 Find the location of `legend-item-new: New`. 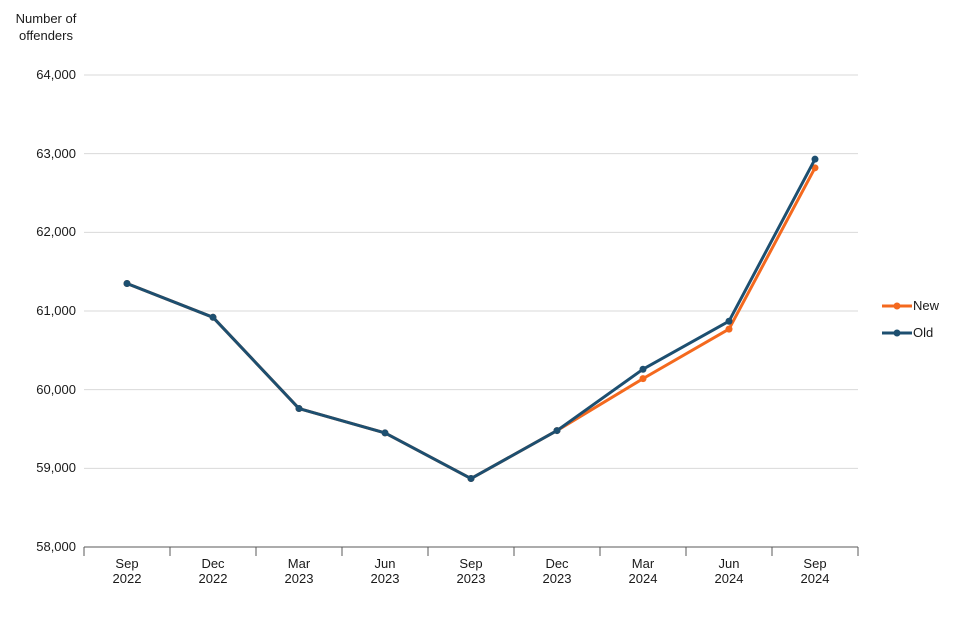

legend-item-new: New is located at coordinates (910, 305).